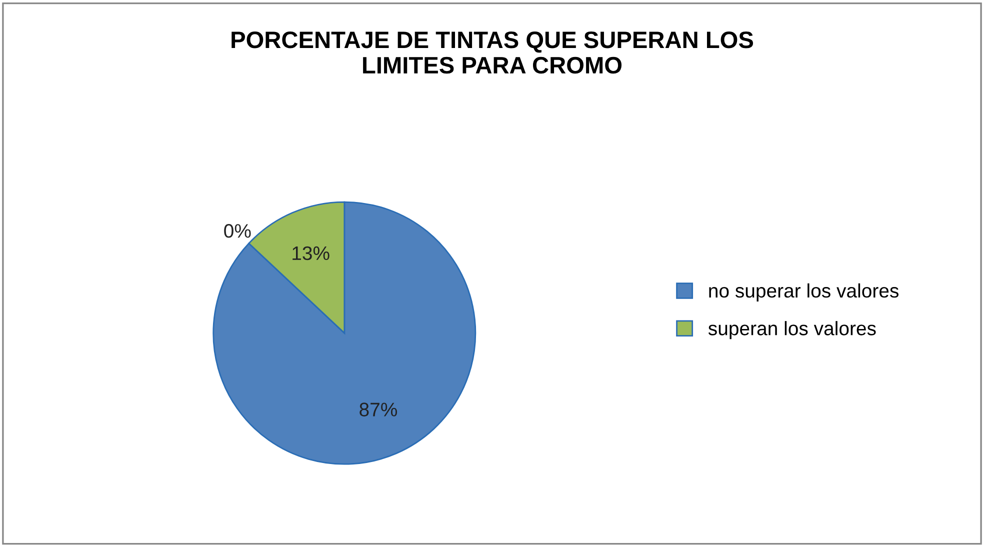 Image resolution: width=984 pixels, height=546 pixels. What do you see at coordinates (237, 231) in the screenshot?
I see `text: 0%` at bounding box center [237, 231].